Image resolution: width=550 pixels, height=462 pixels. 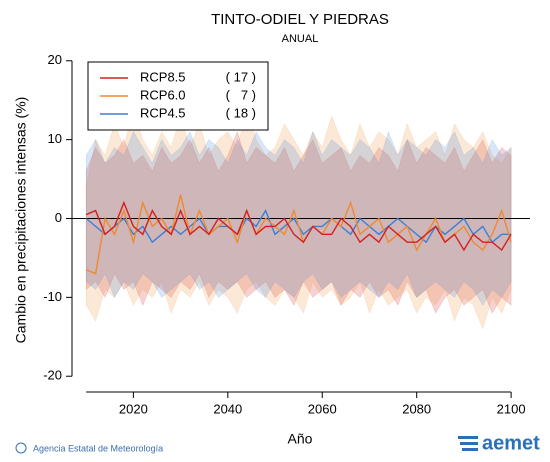 What do you see at coordinates (52, 375) in the screenshot?
I see `y-tick-label: -20` at bounding box center [52, 375].